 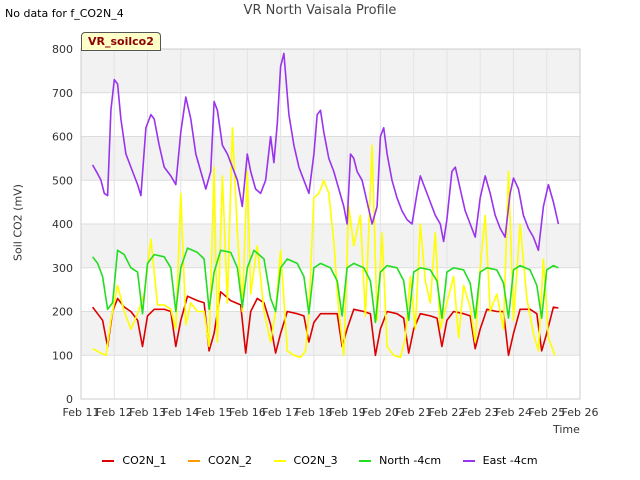 I want to click on legend-item-co2n-2: CO2N_2, so click(x=220, y=460).